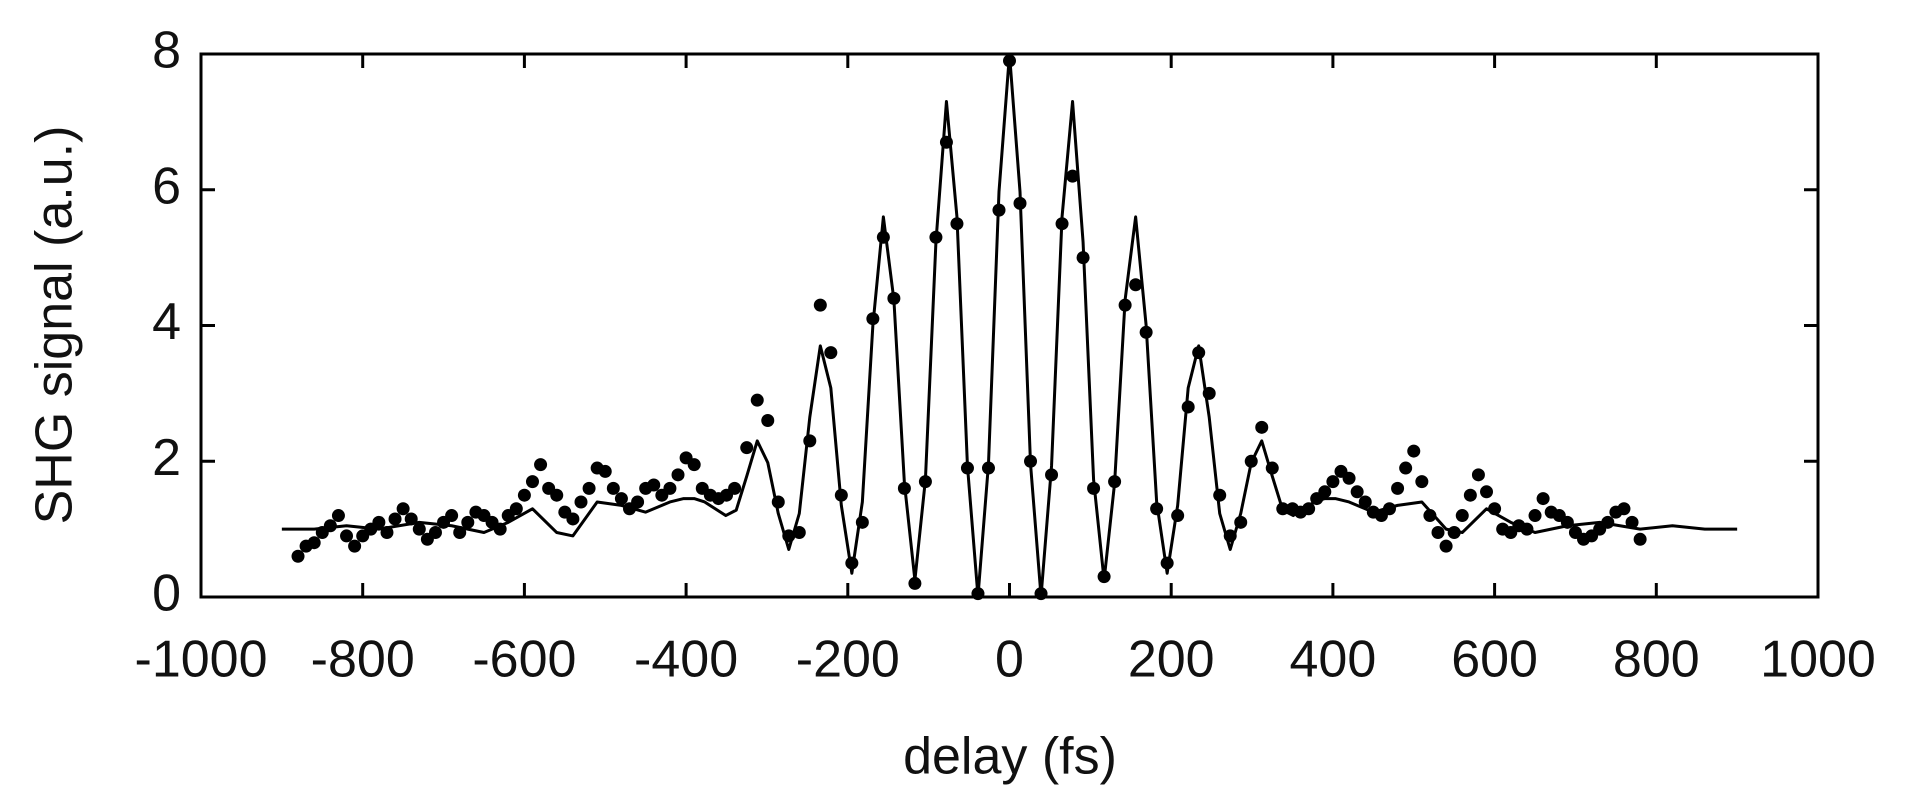 The image size is (1912, 810). What do you see at coordinates (166, 594) in the screenshot?
I see `y-tick-label: 0` at bounding box center [166, 594].